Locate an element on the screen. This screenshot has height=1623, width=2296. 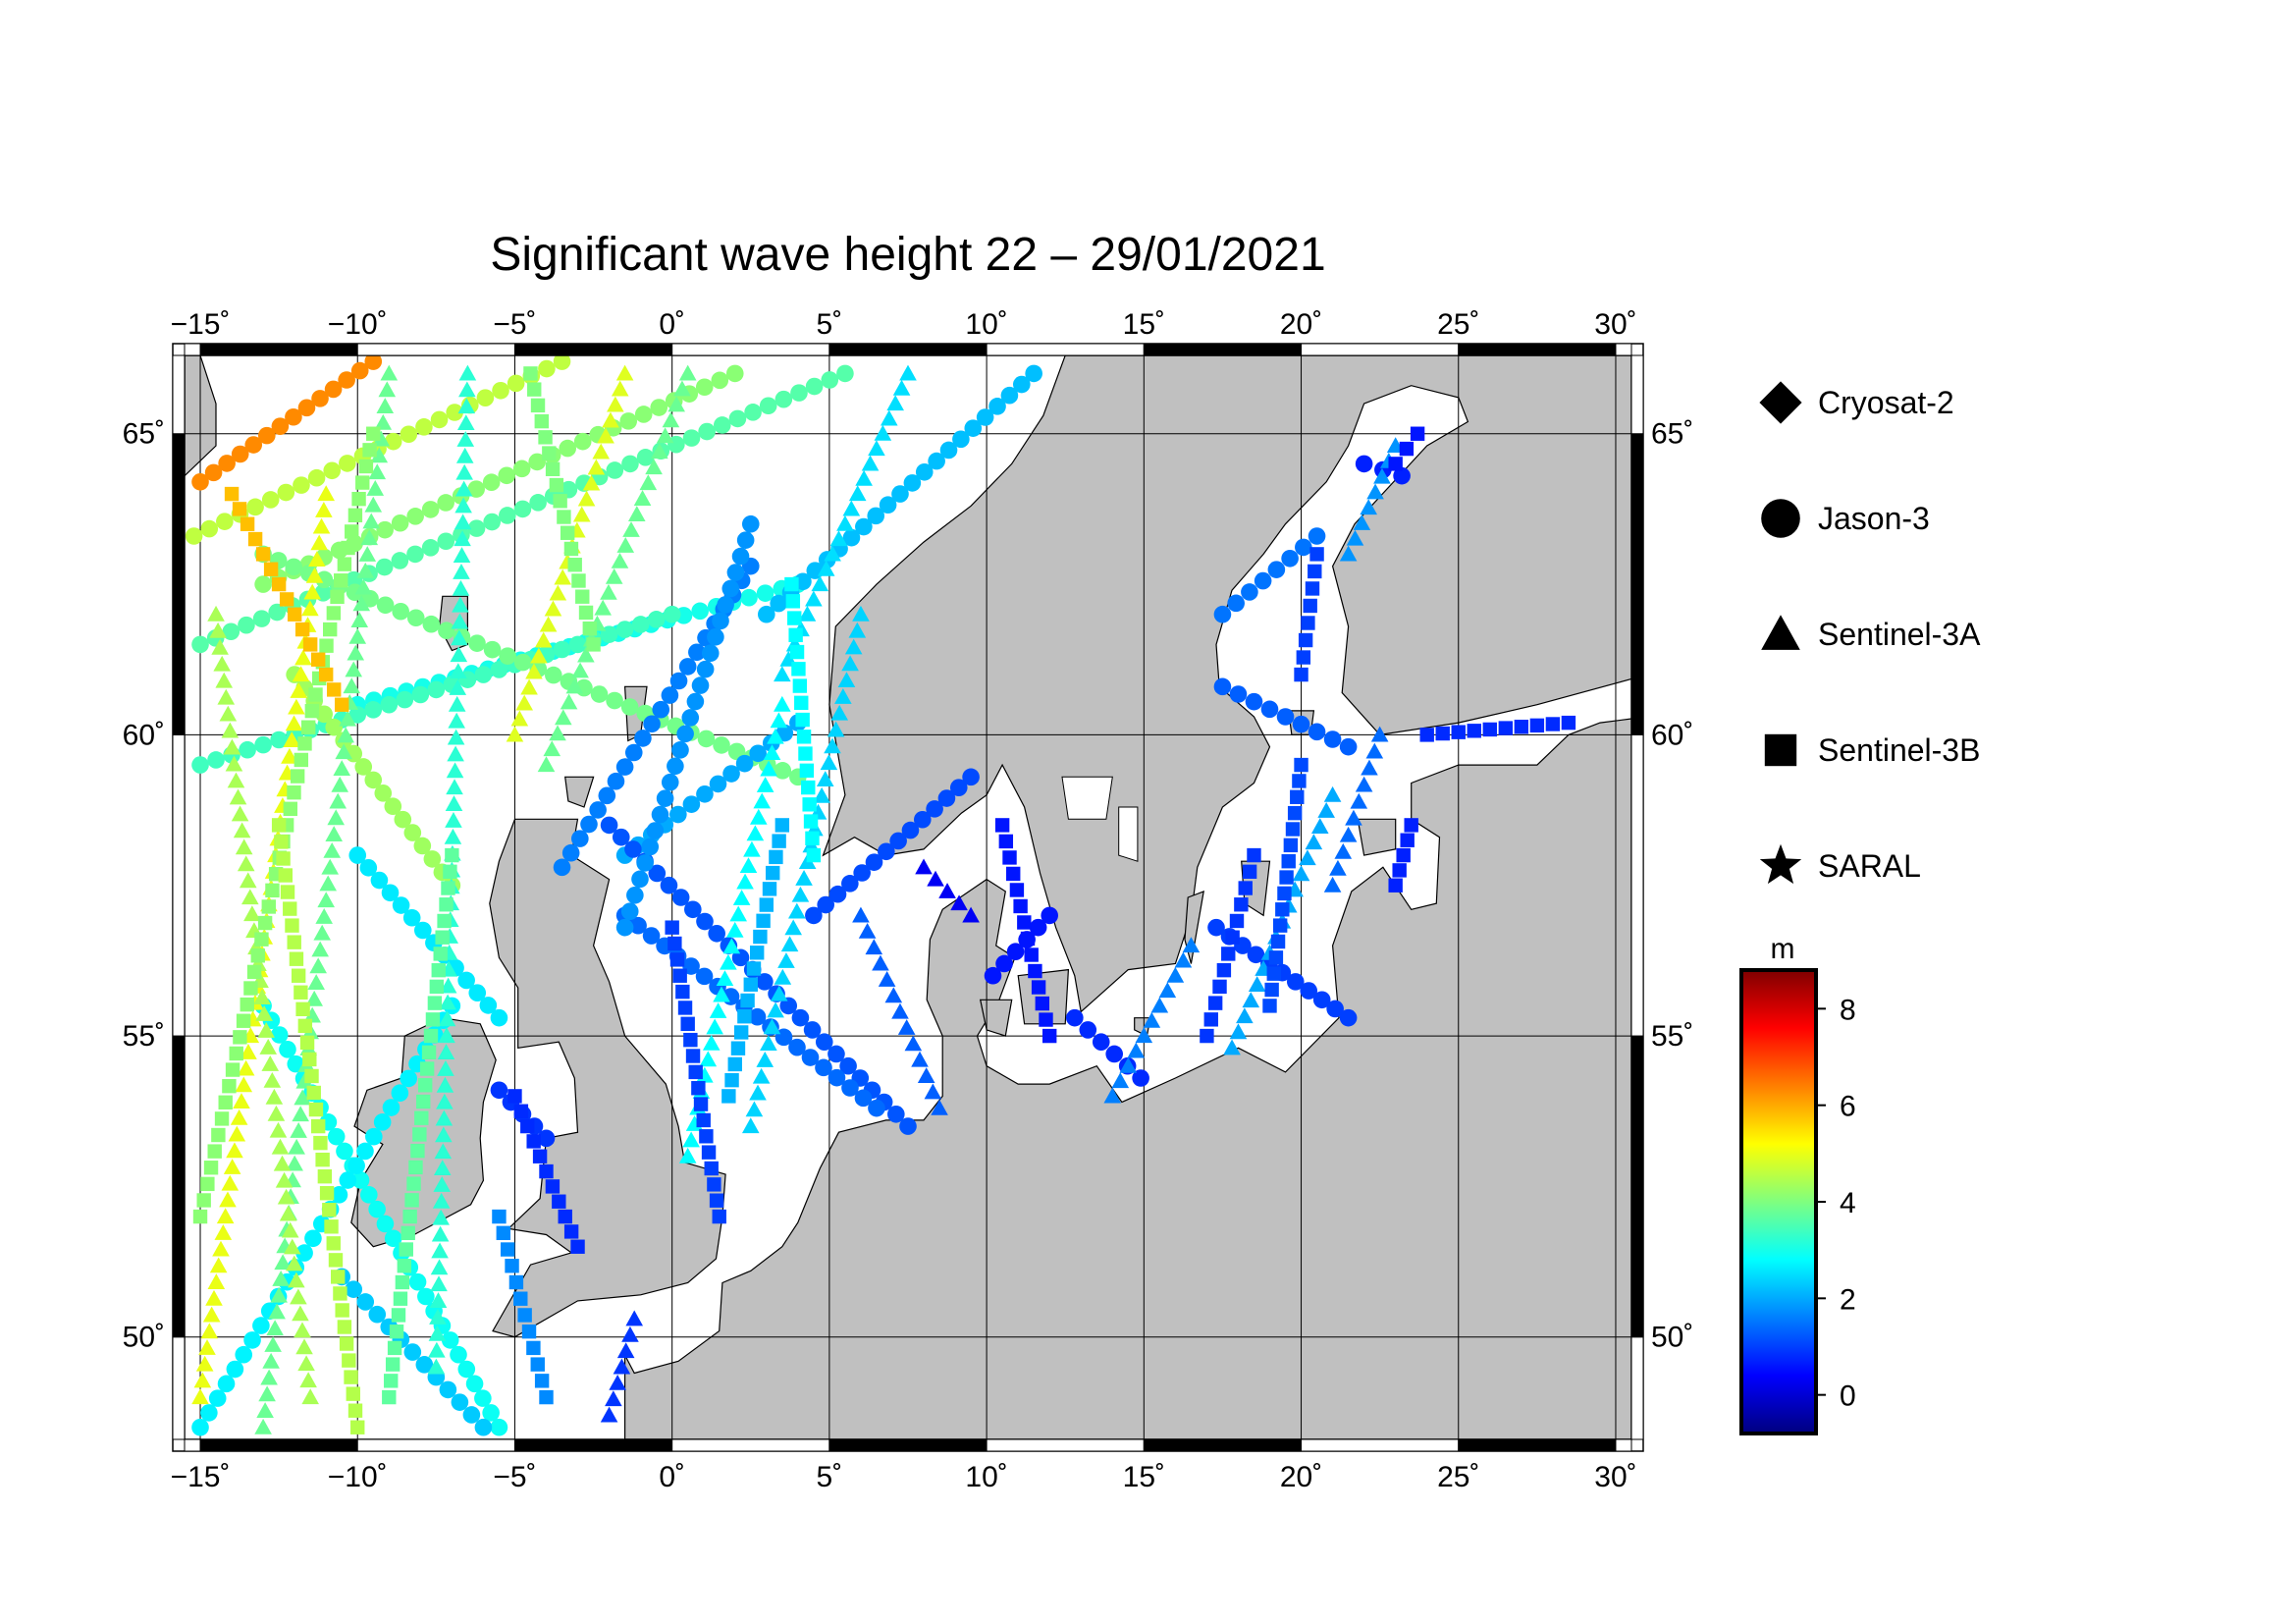
colorbar-tick-label: 6 is located at coordinates (1848, 1107).